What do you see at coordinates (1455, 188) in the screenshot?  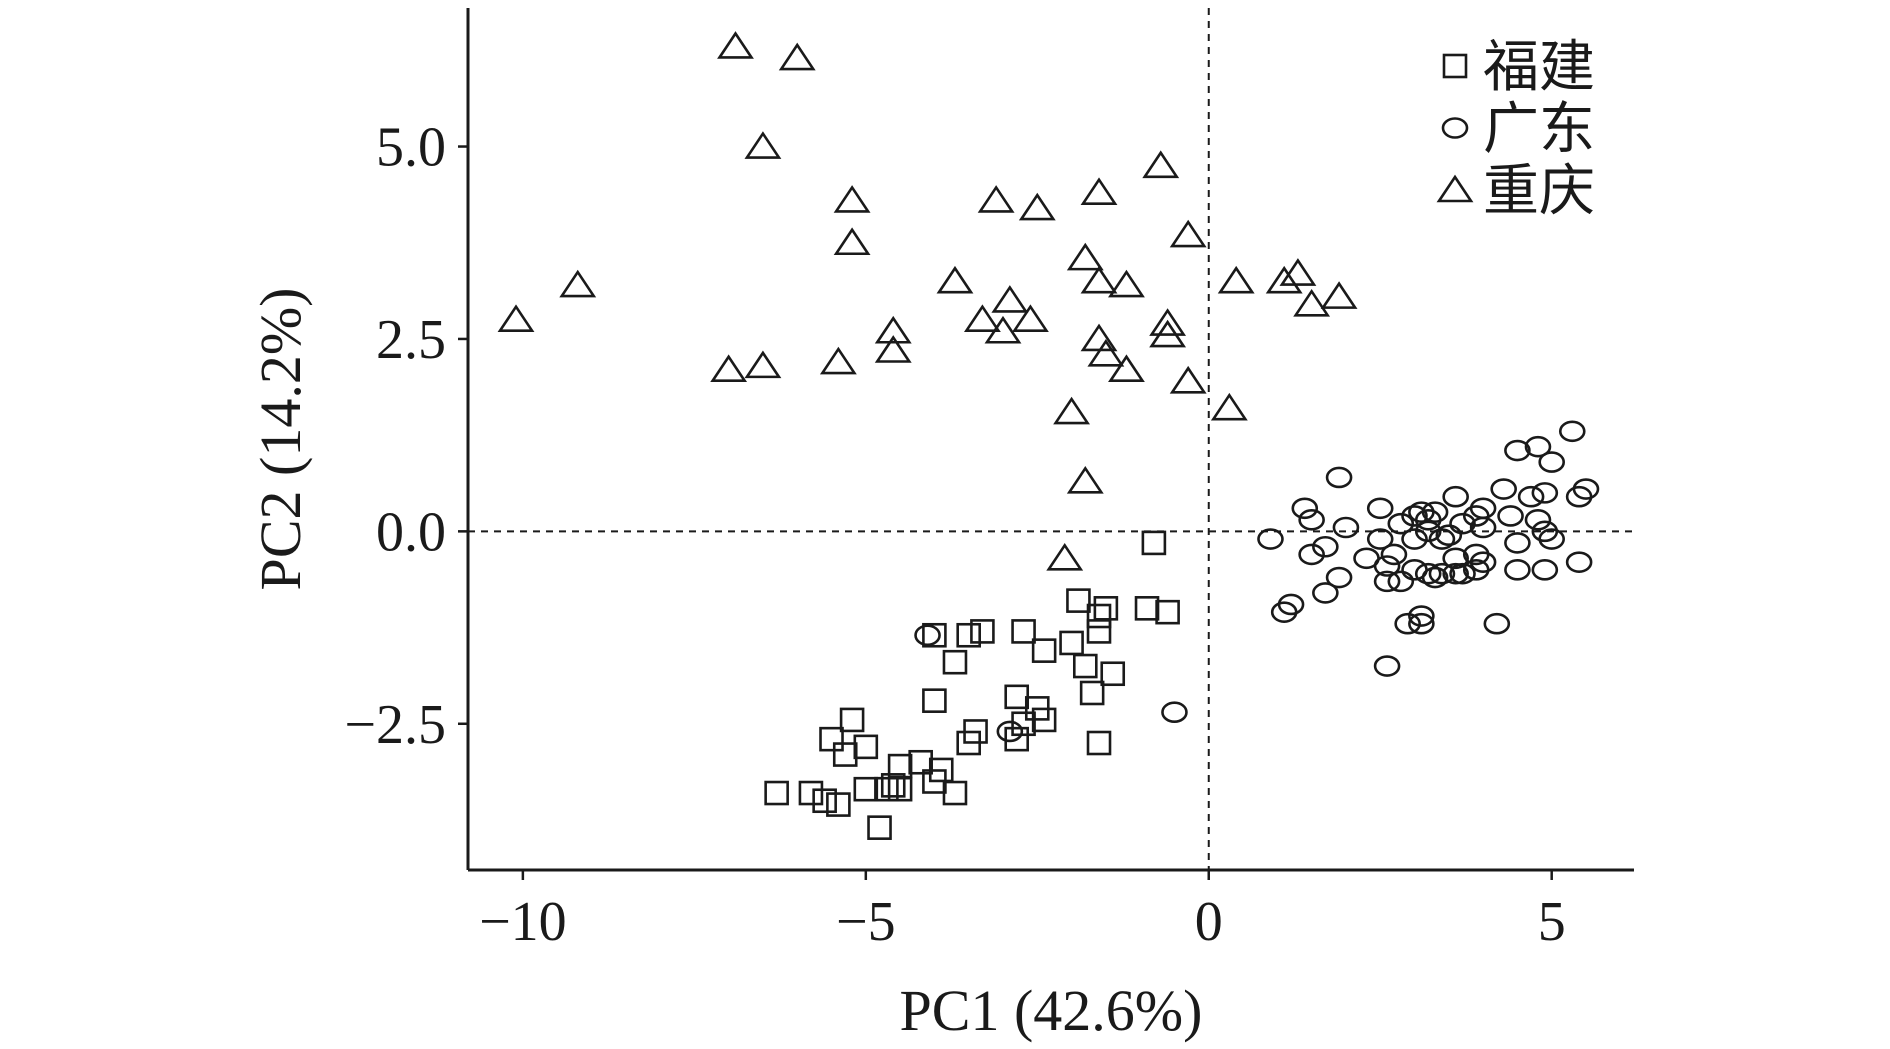 I see `legend-triangle-marker` at bounding box center [1455, 188].